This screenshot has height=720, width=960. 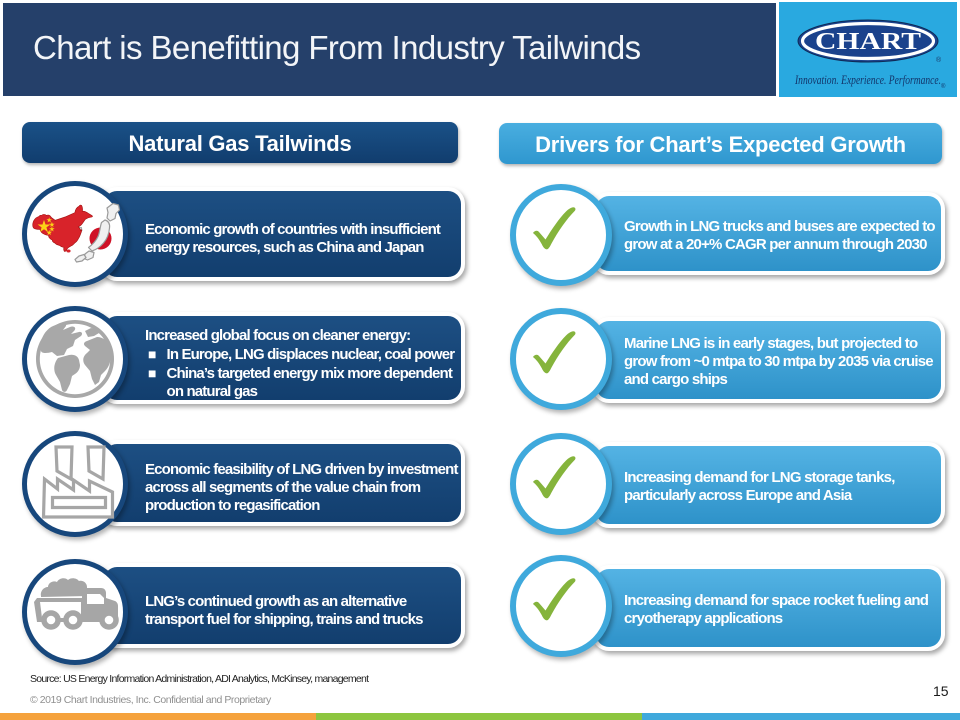 I want to click on svg-text: CHART, so click(x=868, y=42).